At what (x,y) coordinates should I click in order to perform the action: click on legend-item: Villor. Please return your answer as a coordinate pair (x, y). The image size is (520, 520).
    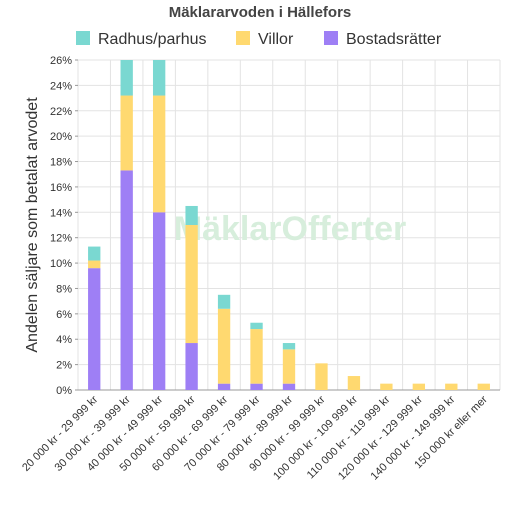
    Looking at the image, I should click on (265, 39).